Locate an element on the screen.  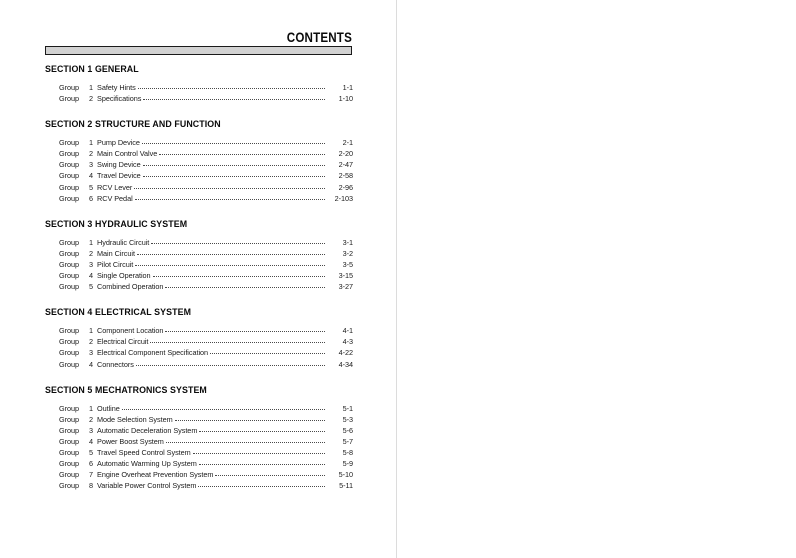
group-title: Variable Power Control System is located at coordinates (147, 486).